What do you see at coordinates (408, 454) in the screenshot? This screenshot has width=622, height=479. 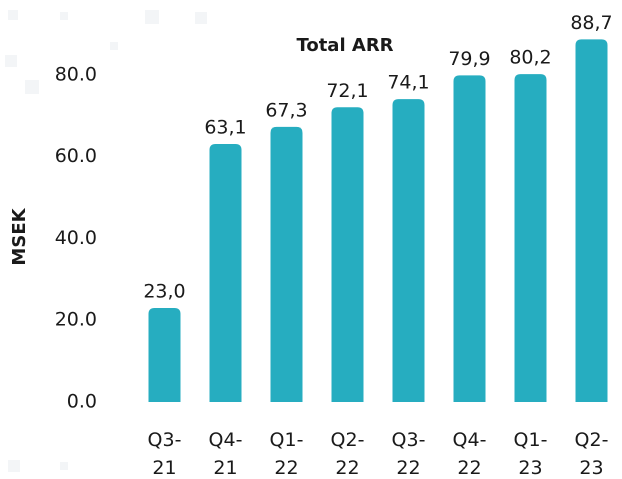 I see `x-tick-label: Q3-22` at bounding box center [408, 454].